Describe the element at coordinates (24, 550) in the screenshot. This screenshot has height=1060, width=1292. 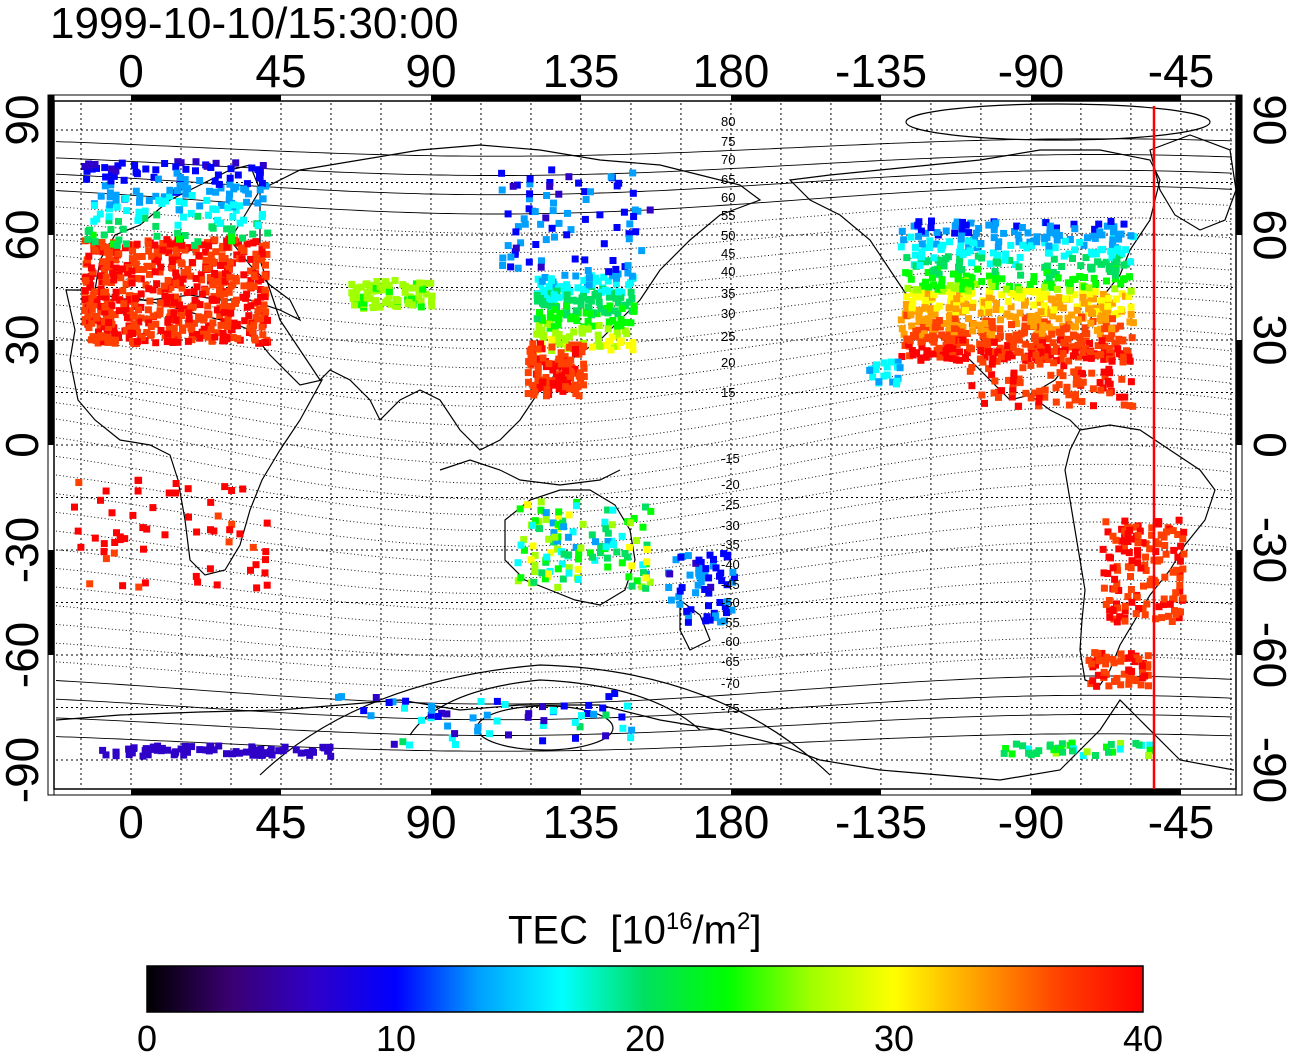
I see `y-tick-left-4: -30` at that location.